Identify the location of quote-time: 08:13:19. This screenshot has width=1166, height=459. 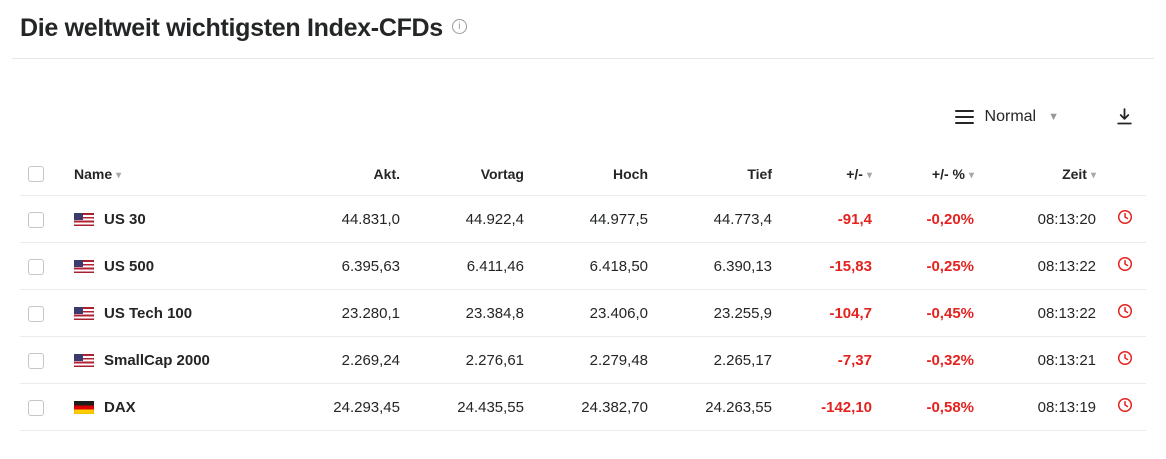
(1043, 407).